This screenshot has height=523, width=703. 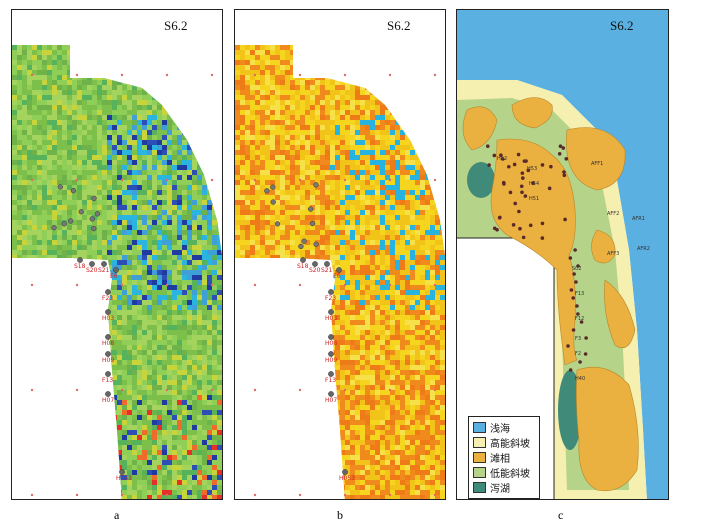 What do you see at coordinates (579, 294) in the screenshot?
I see `well-label: F13` at bounding box center [579, 294].